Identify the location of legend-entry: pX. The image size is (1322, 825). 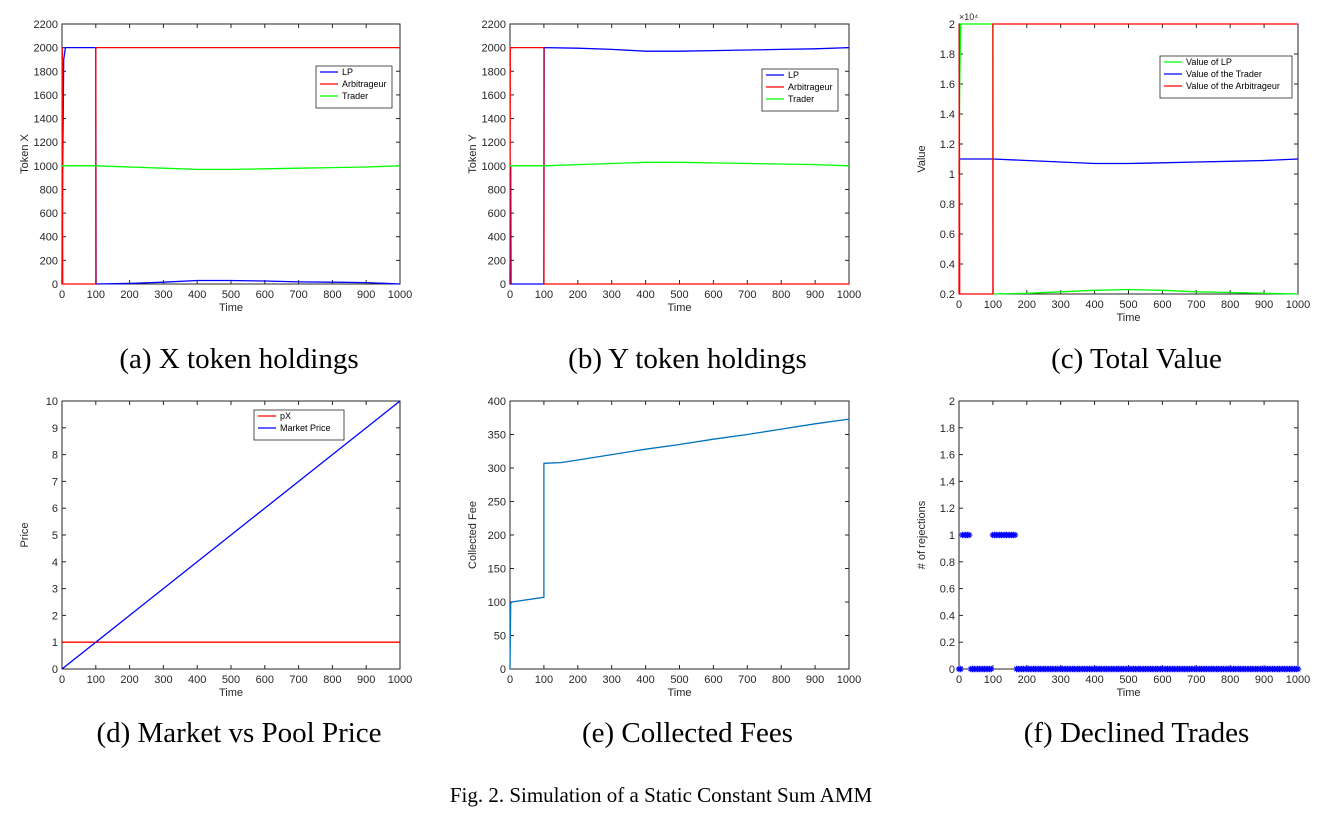
(285, 416).